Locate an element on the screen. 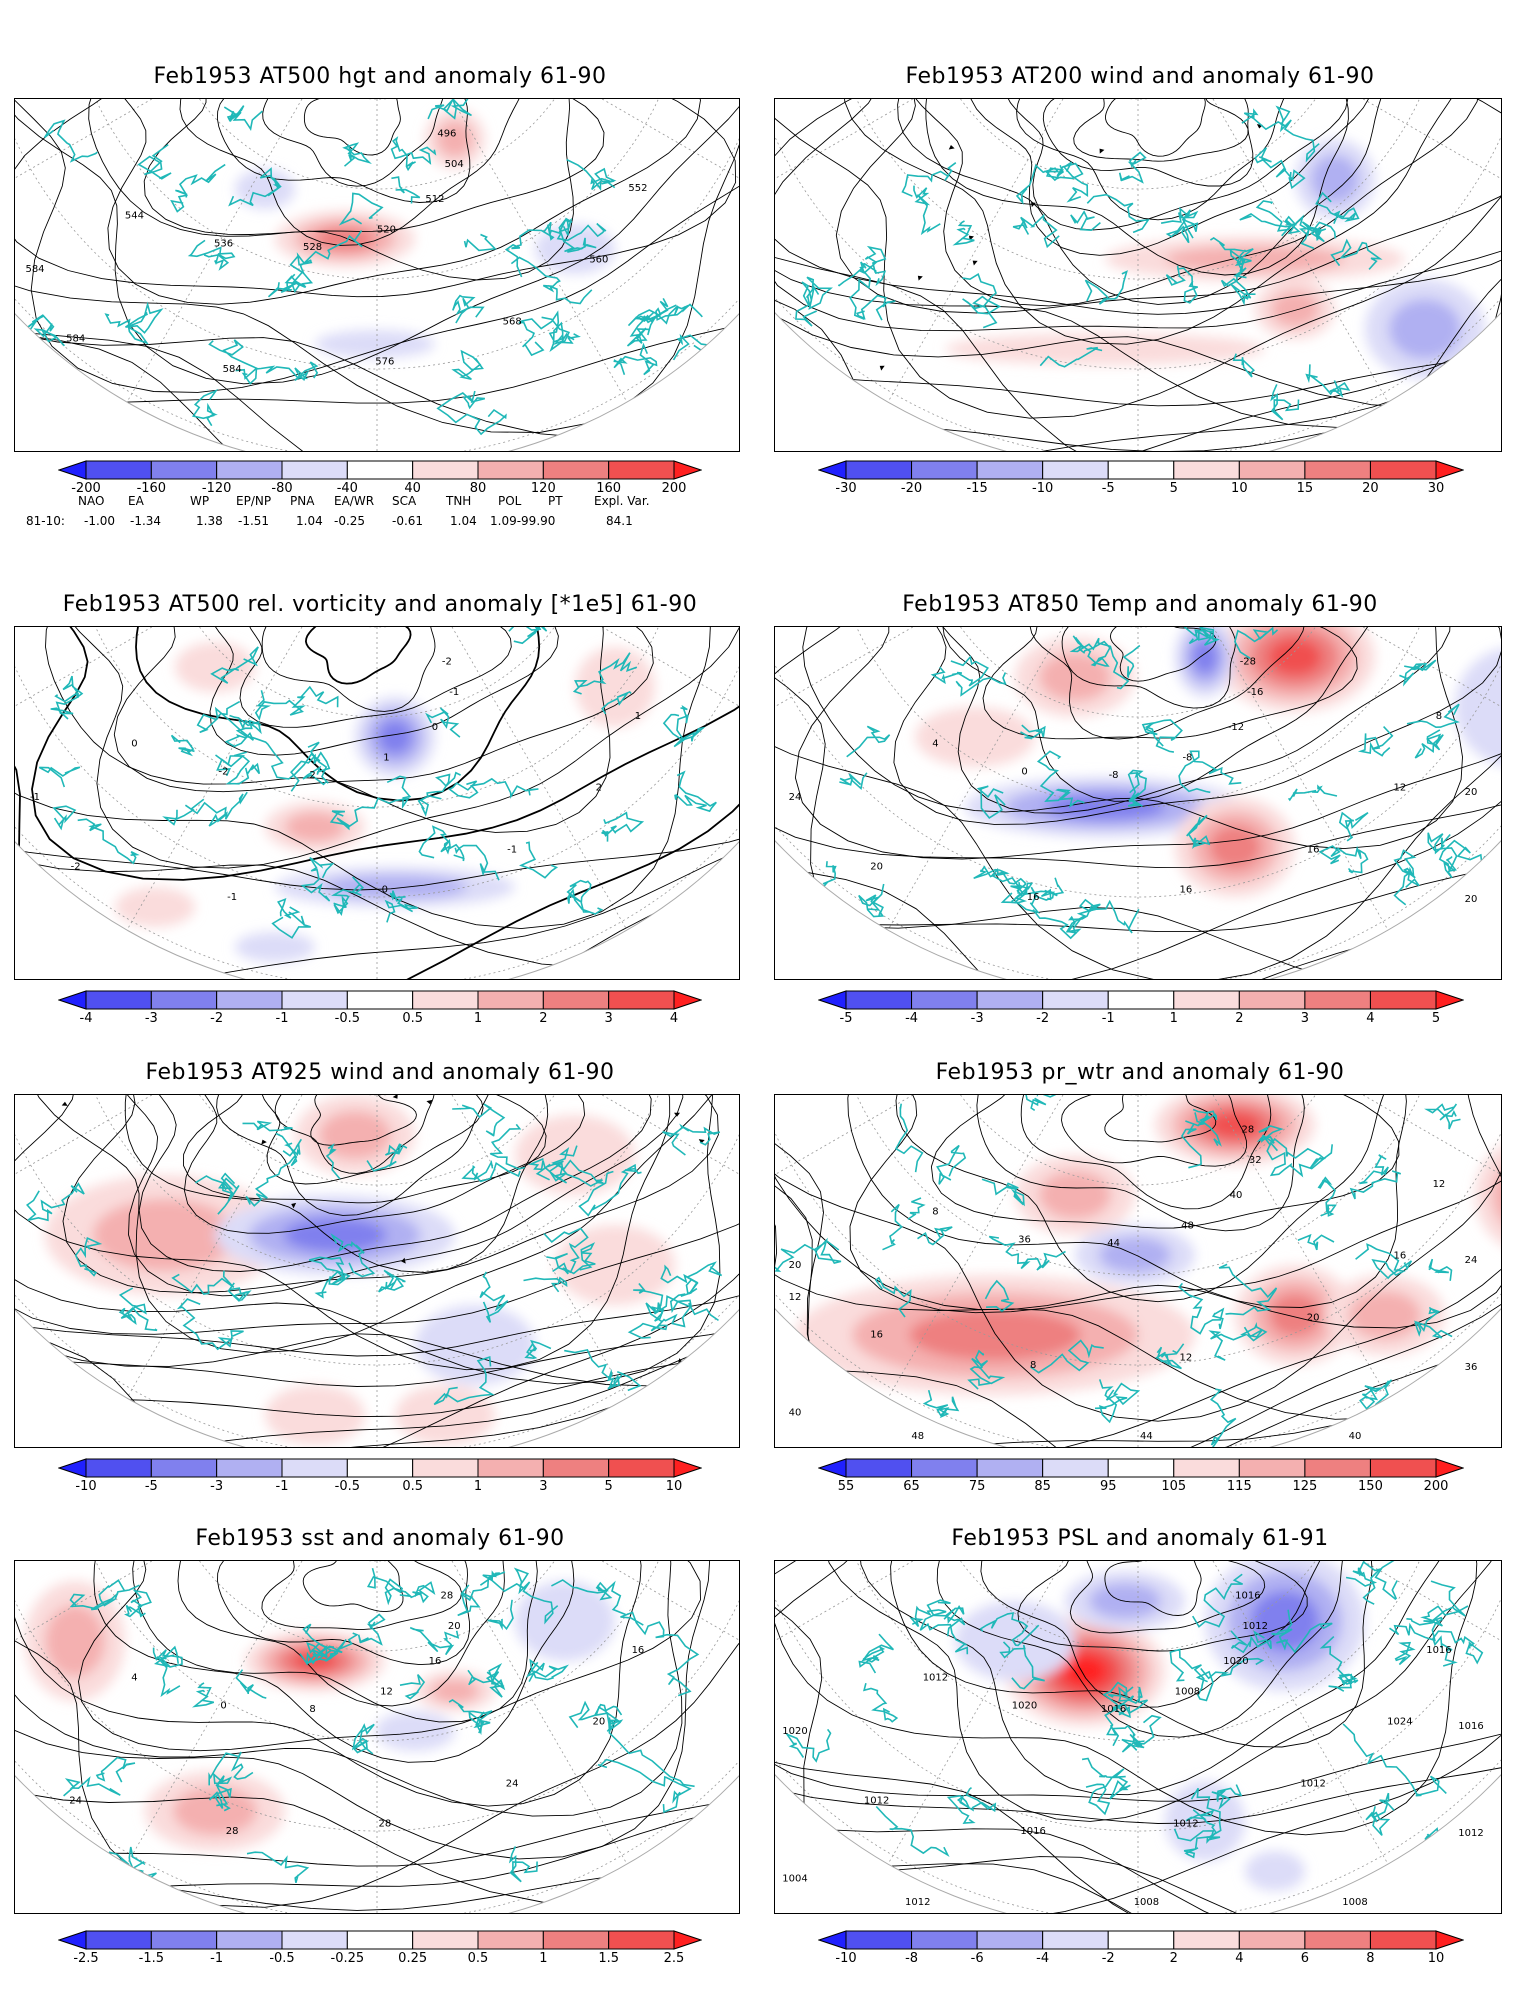 This screenshot has height=2000, width=1520. colorbar-tick-label: -200 is located at coordinates (86, 488).